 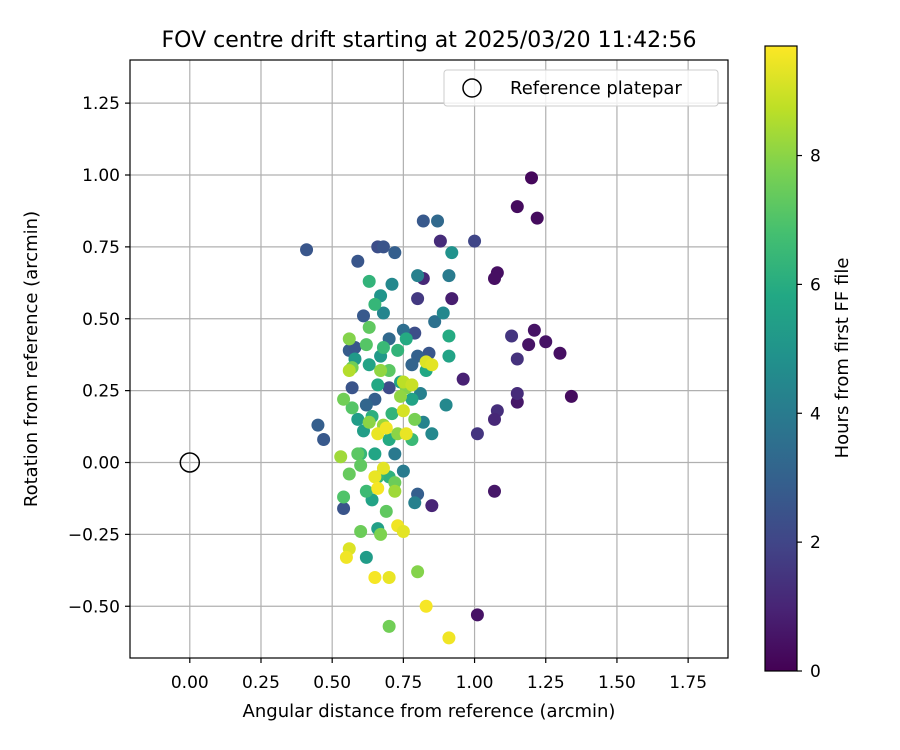 I want to click on y-tick-label: 0.00, so click(x=101, y=464).